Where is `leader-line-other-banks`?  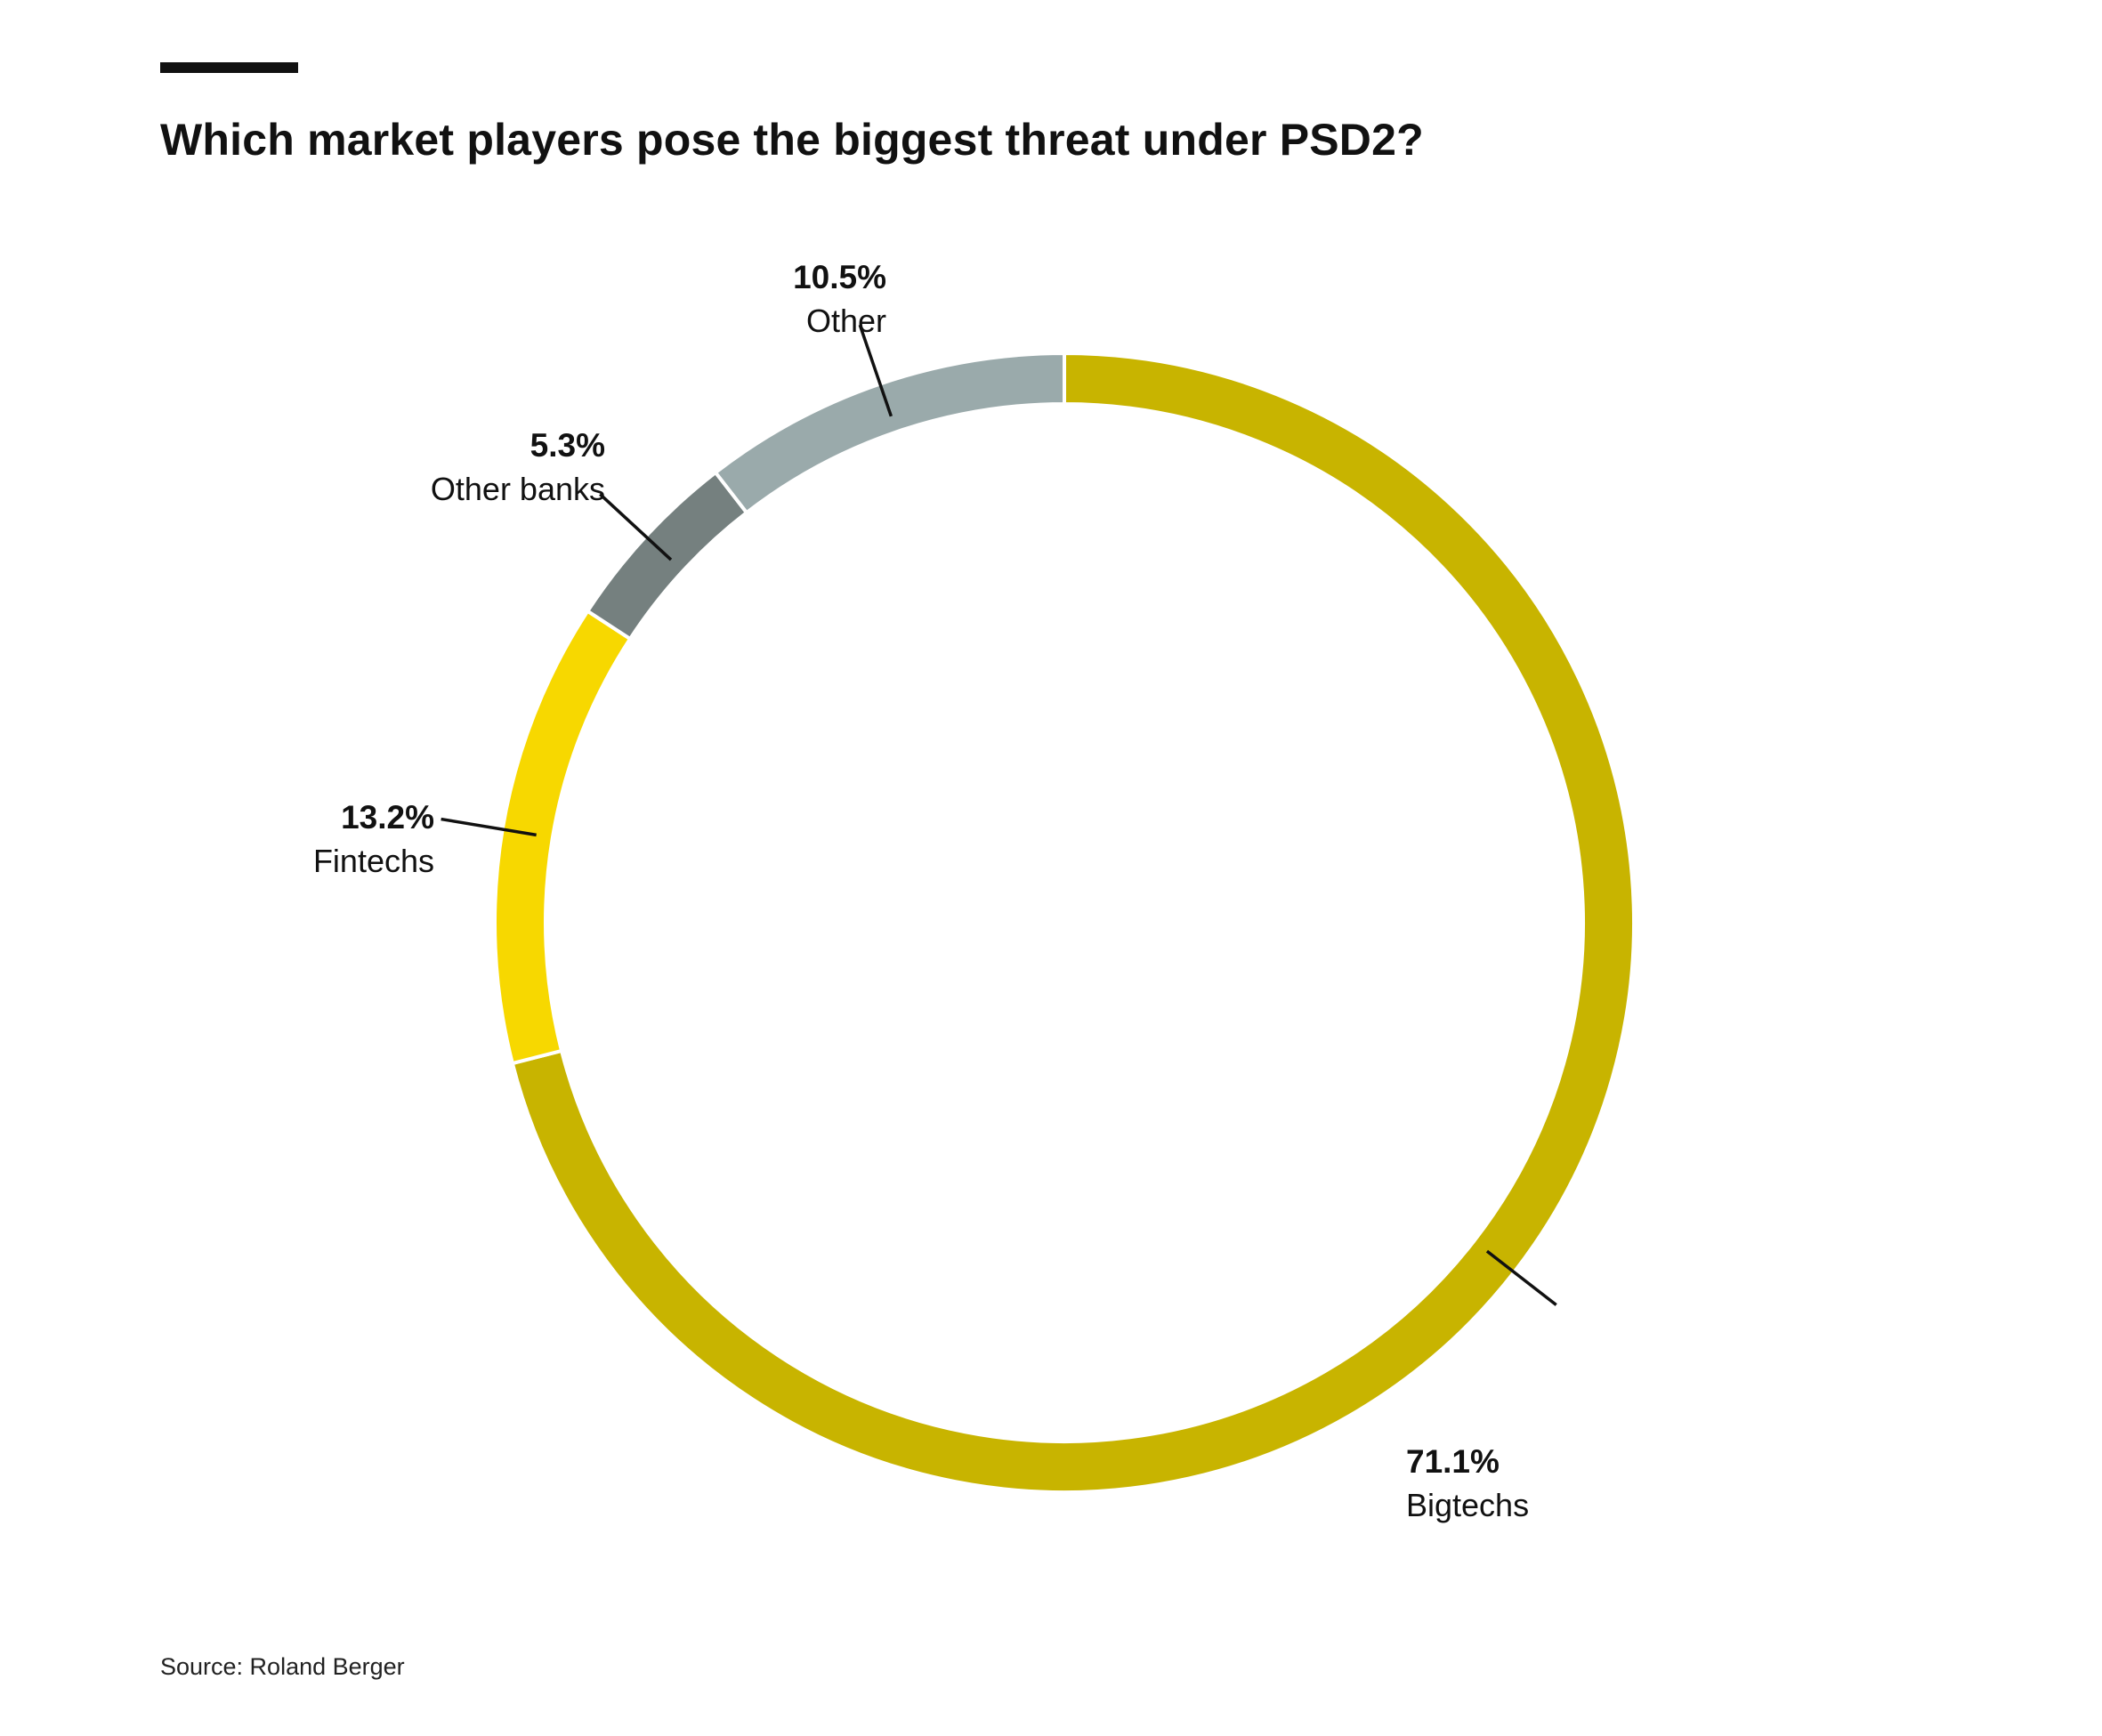 leader-line-other-banks is located at coordinates (636, 527).